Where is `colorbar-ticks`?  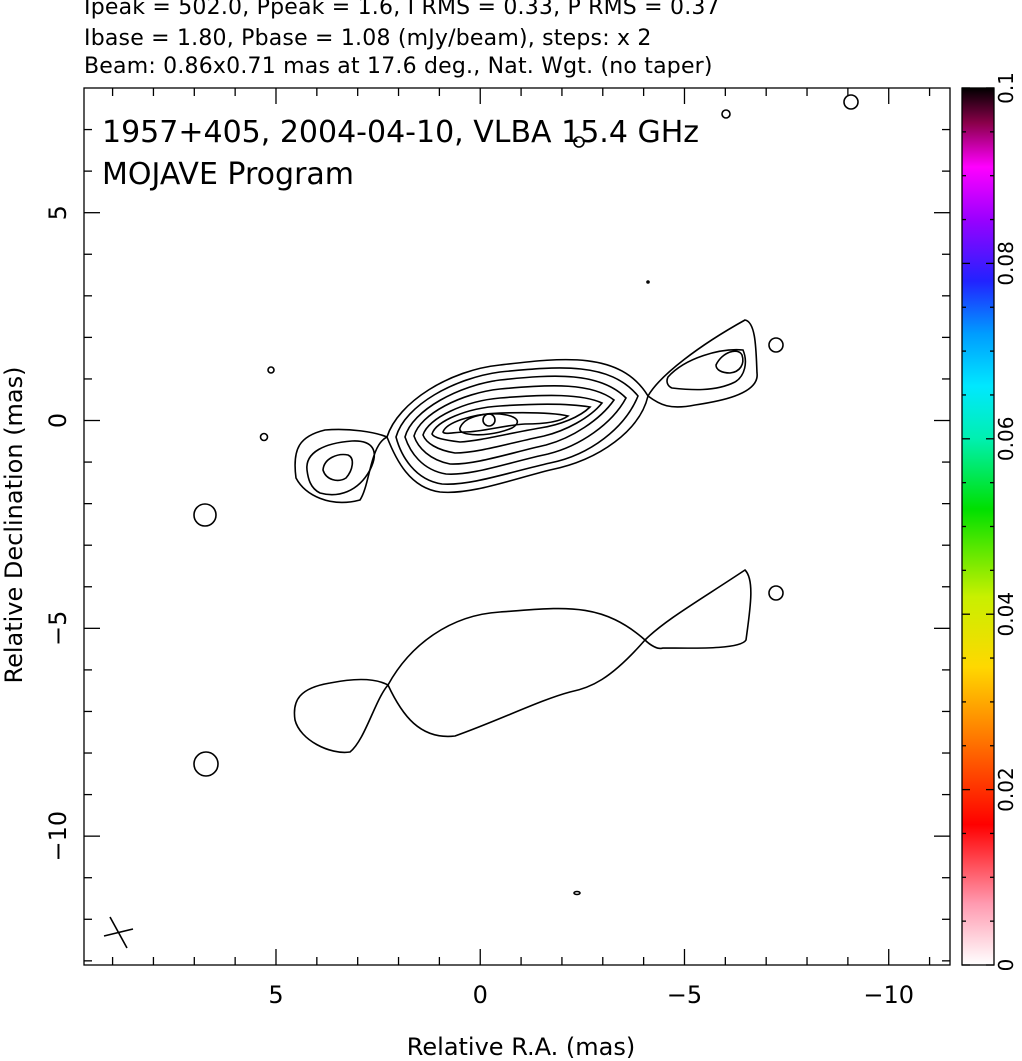
colorbar-ticks is located at coordinates (978, 526).